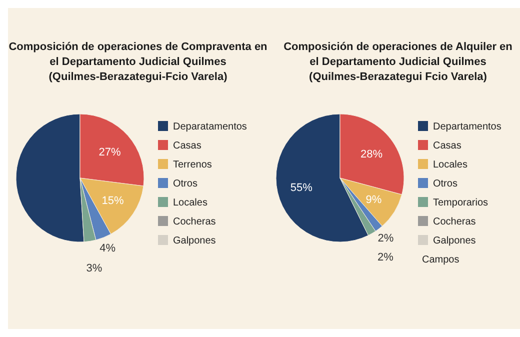  I want to click on data-label: 9%, so click(374, 200).